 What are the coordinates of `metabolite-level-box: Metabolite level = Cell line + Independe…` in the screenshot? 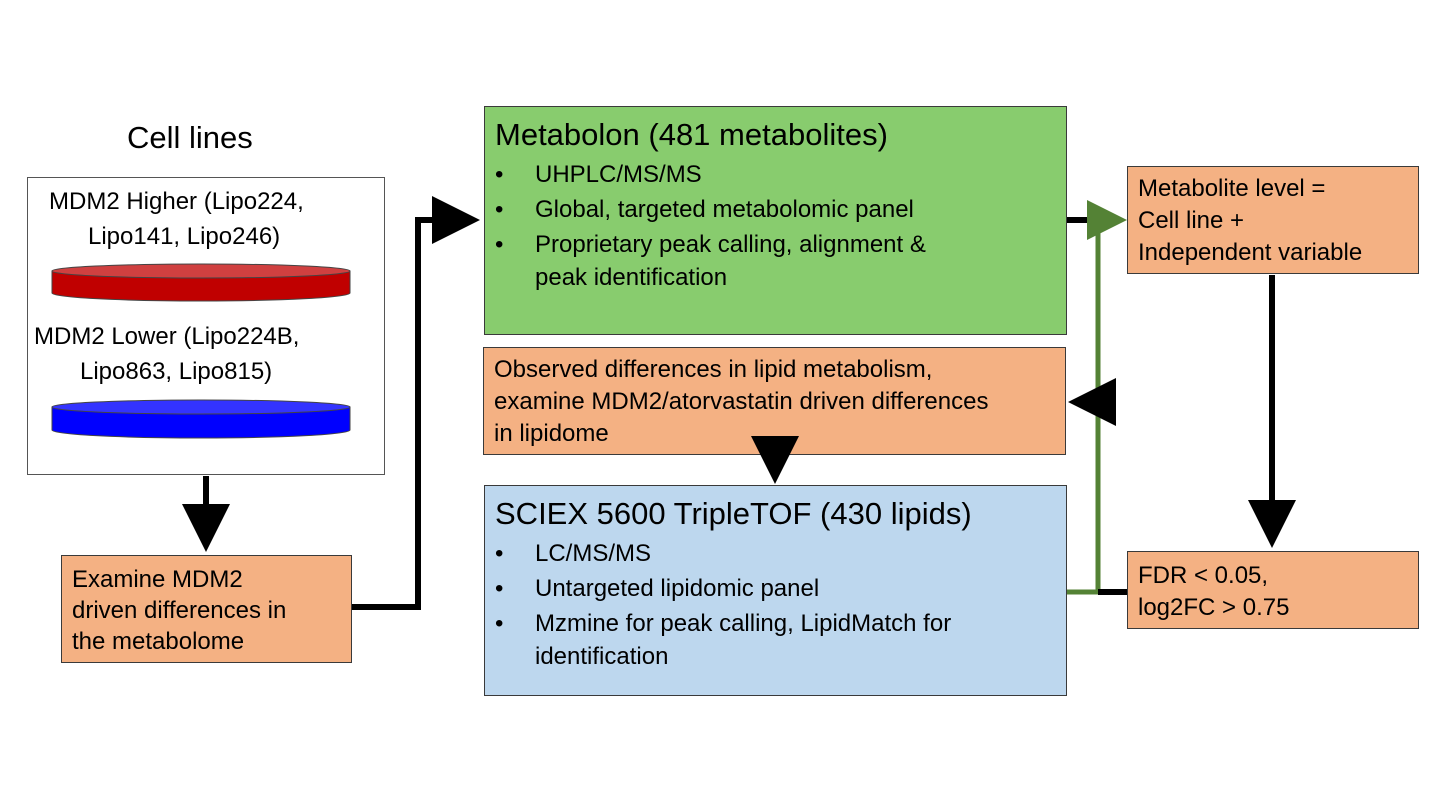 It's located at (1273, 220).